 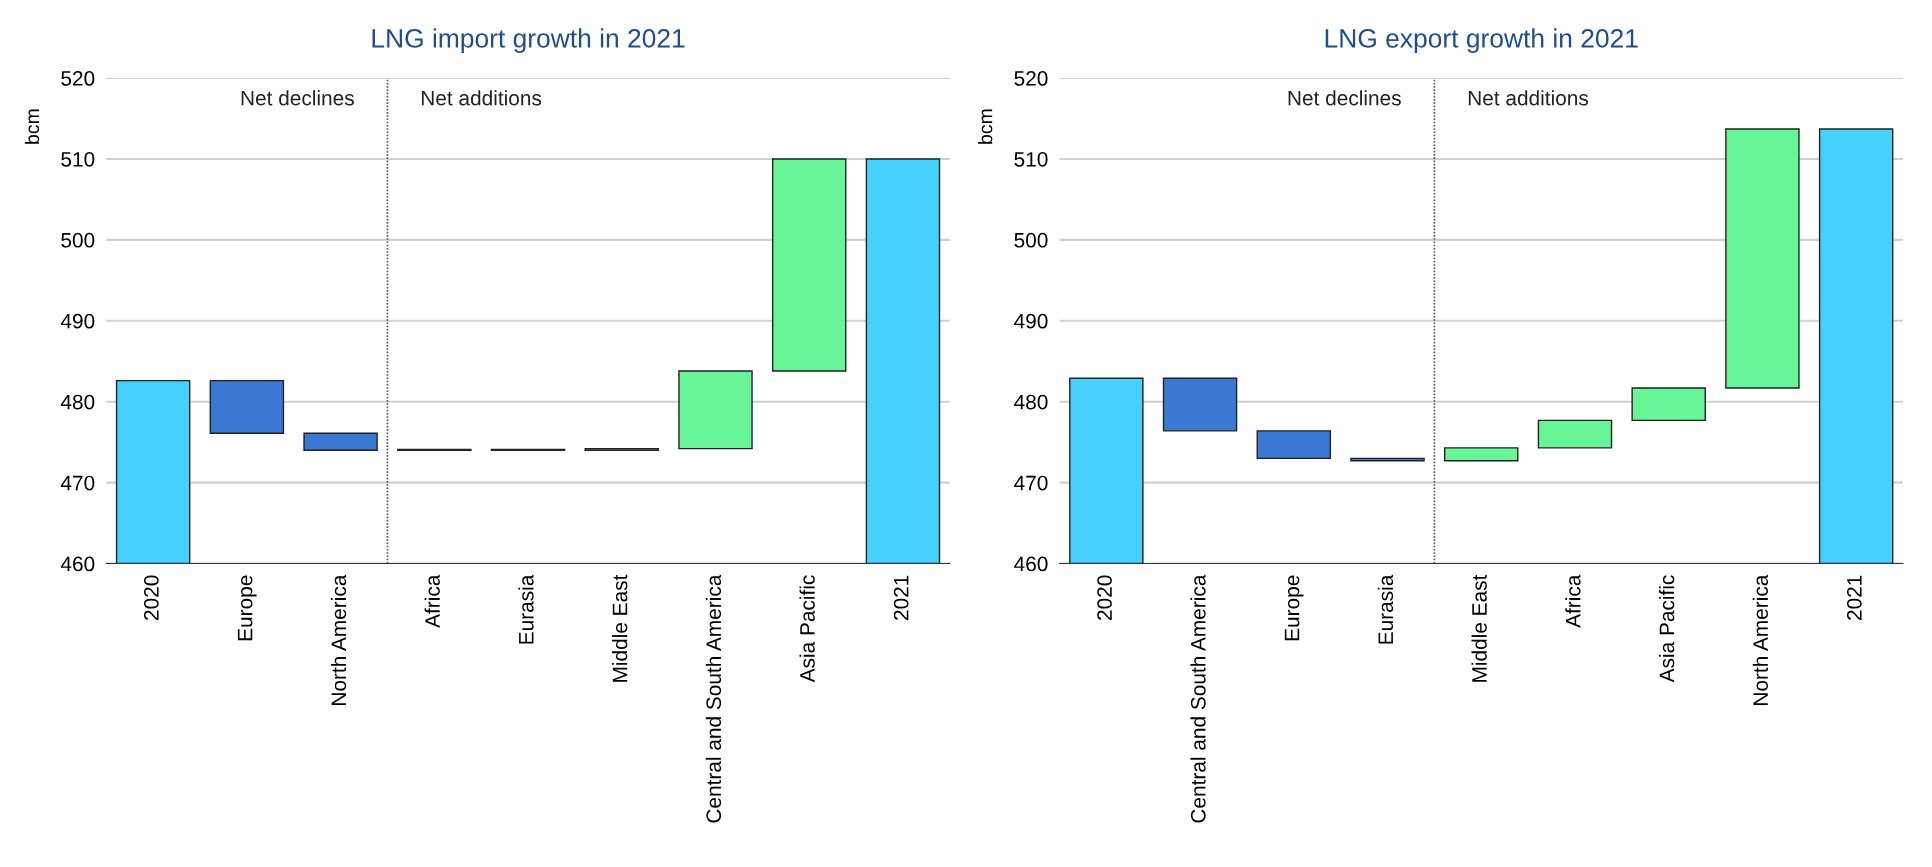 I want to click on chart-title: LNG import growth in 2021, so click(x=528, y=40).